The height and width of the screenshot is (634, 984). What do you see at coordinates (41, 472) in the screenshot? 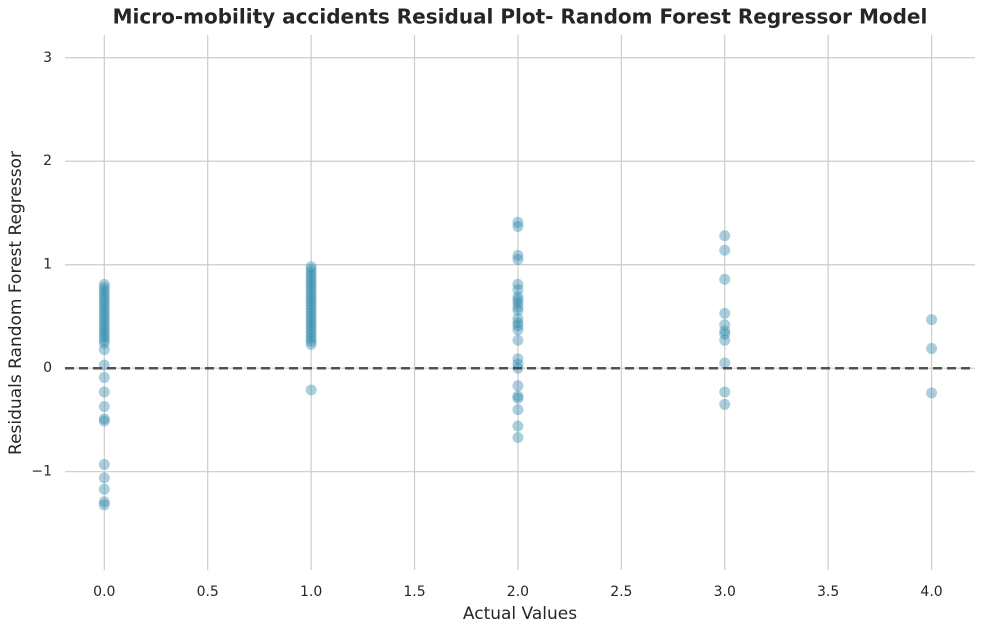
I see `y-tick-label: −1` at bounding box center [41, 472].